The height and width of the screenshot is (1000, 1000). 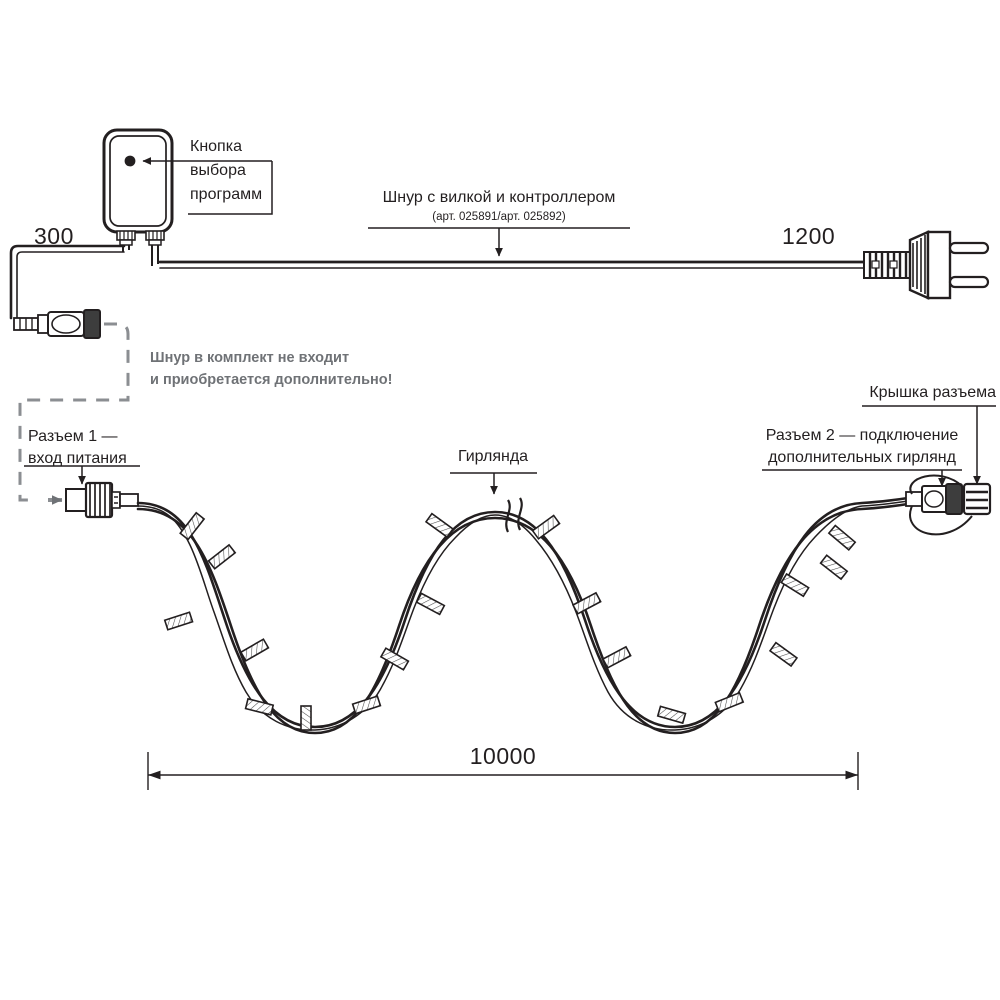 What do you see at coordinates (437, 282) in the screenshot?
I see `power-cord-group` at bounding box center [437, 282].